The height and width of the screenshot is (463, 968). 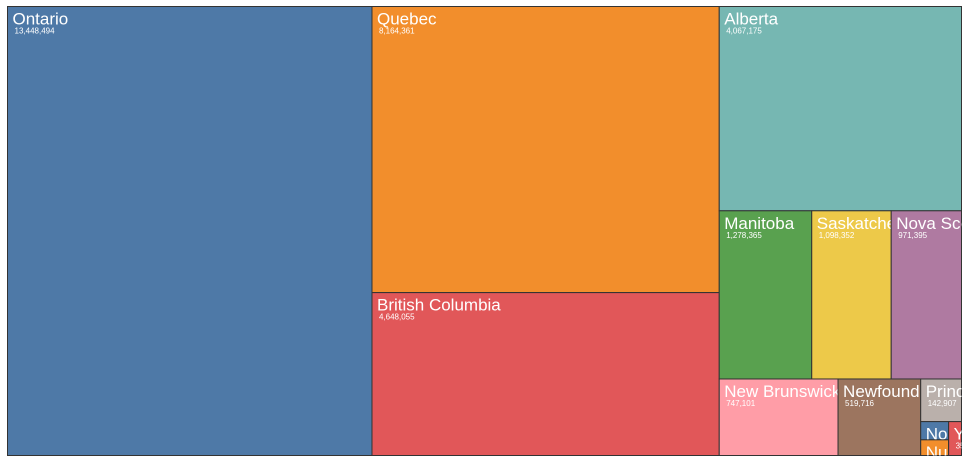 I want to click on tile-value: 35,874, so click(x=962, y=446).